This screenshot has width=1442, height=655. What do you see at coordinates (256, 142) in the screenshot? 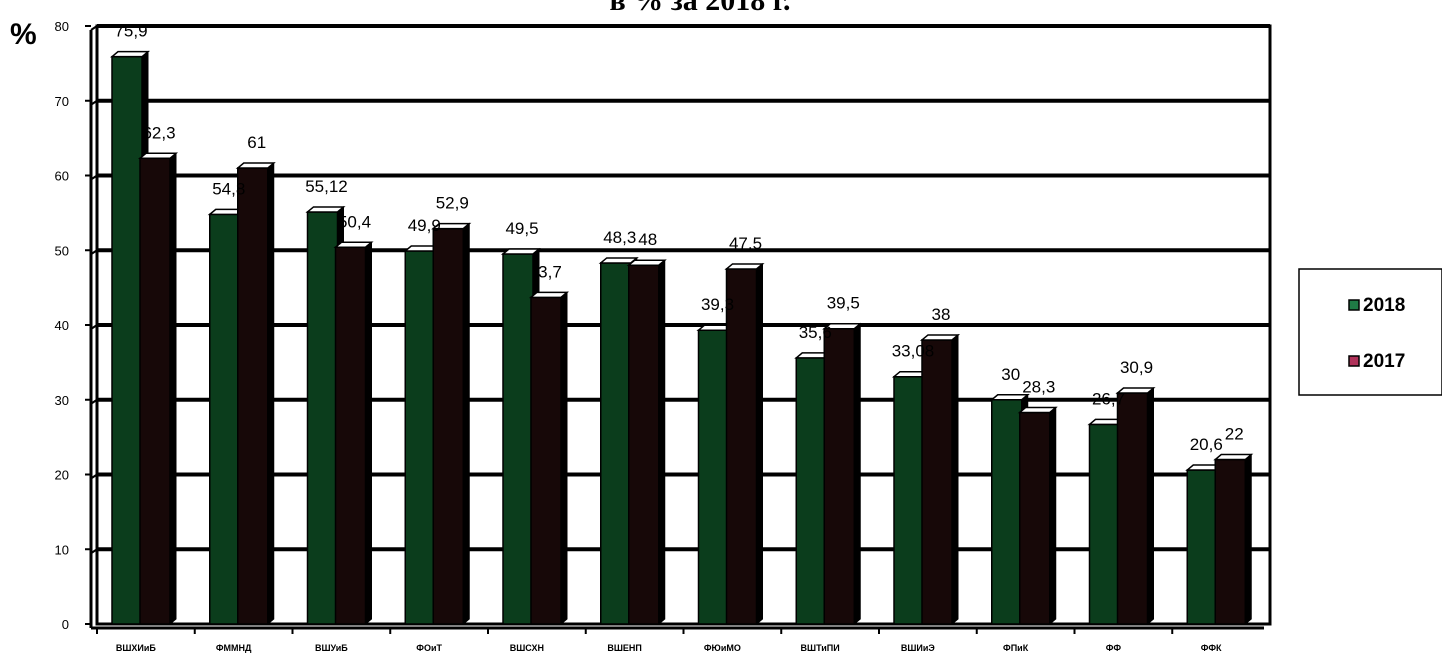
I see `data-label: 61` at bounding box center [256, 142].